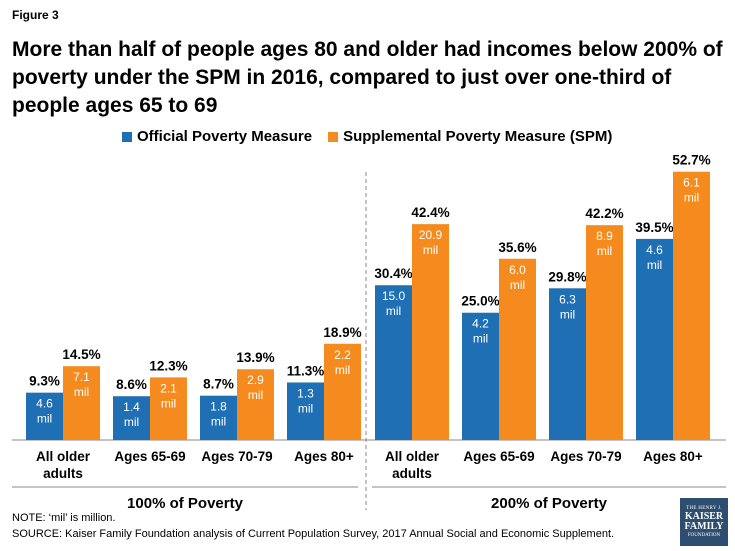 Image resolution: width=735 pixels, height=551 pixels. I want to click on count-label-spm-g2-c2: 6.0 mil, so click(517, 277).